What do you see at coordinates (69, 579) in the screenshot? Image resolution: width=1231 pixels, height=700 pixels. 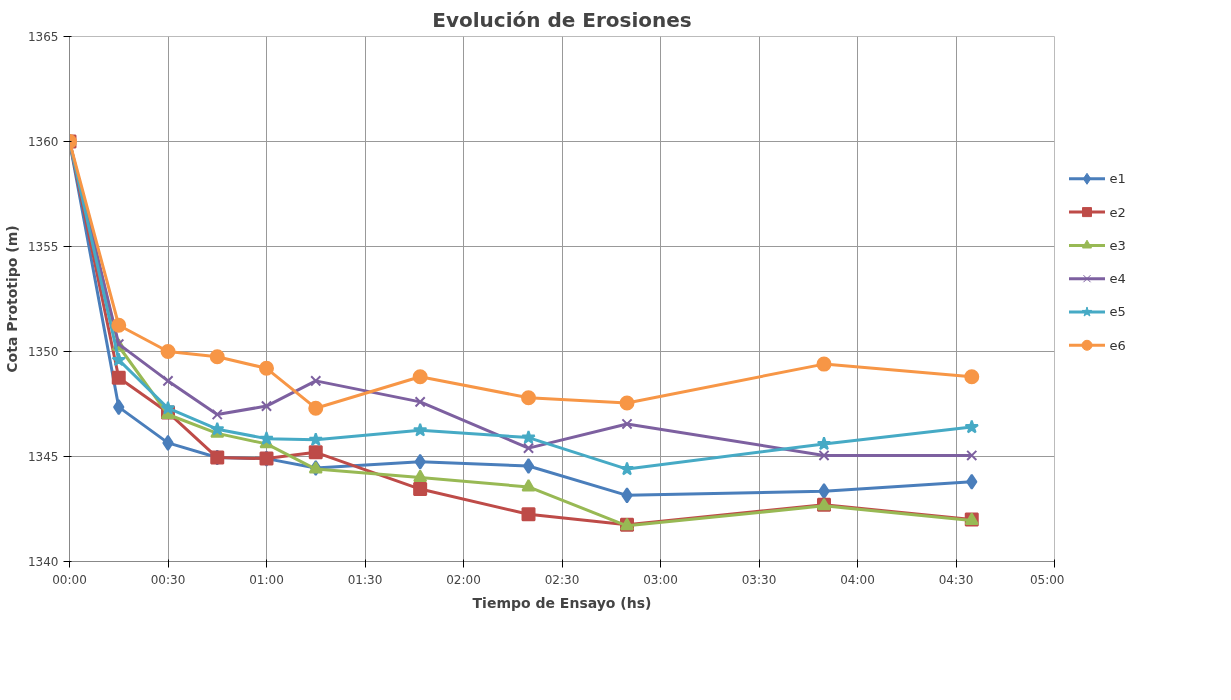 I see `x-tick-label: 00:00` at bounding box center [69, 579].